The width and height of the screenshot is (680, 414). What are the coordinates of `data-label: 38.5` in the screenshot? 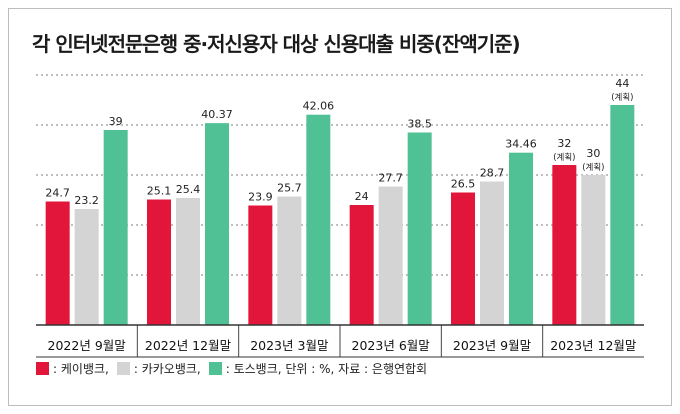 It's located at (419, 124).